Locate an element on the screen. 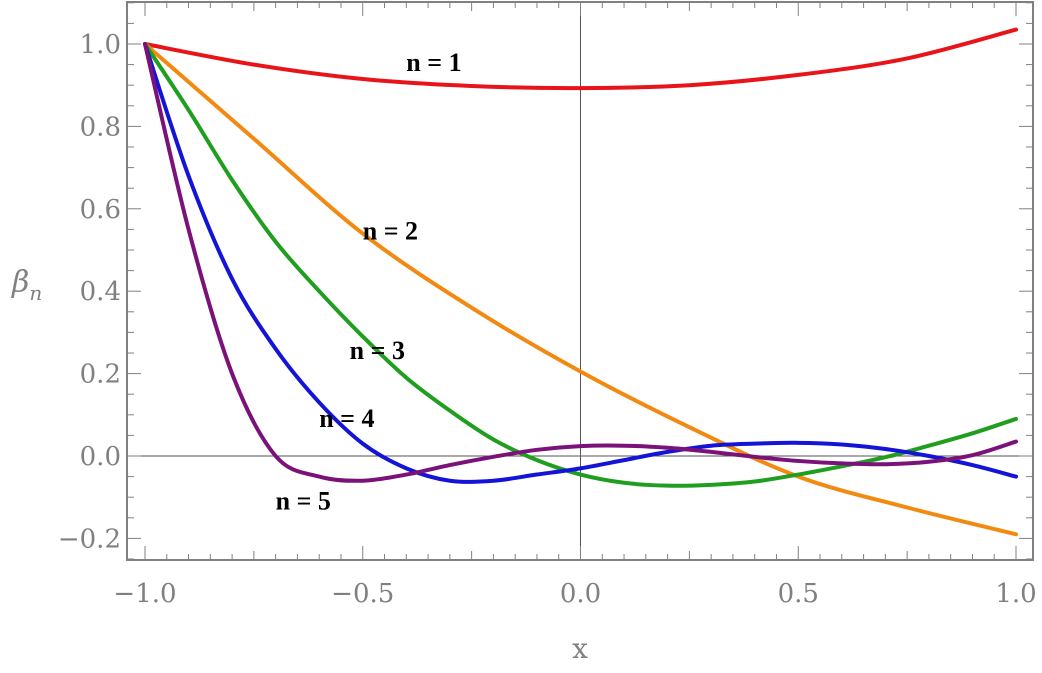 The image size is (1042, 673). series-line-n1 is located at coordinates (580, 59).